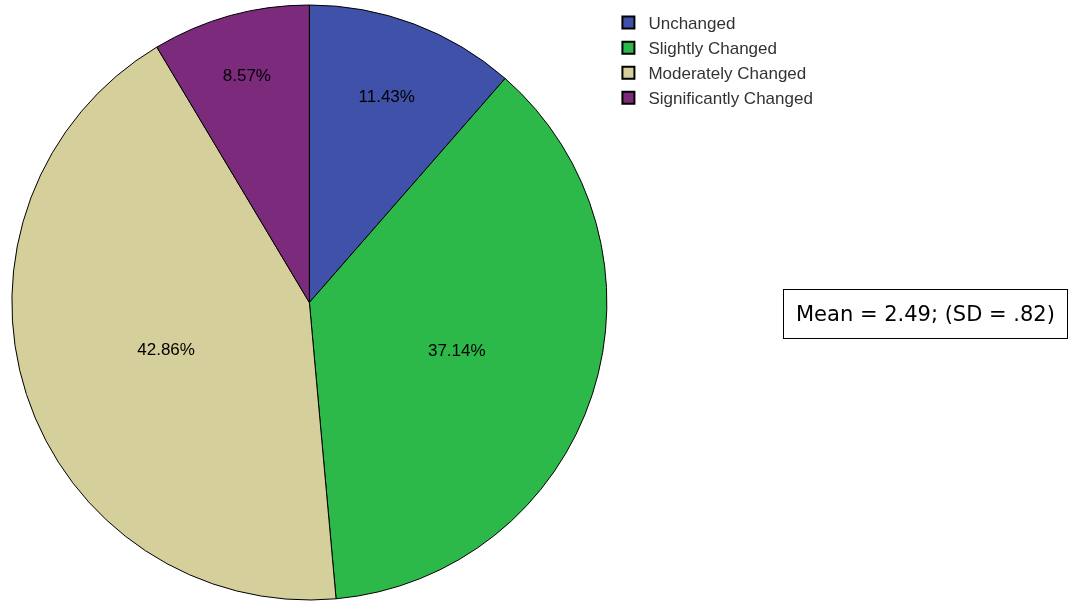 This screenshot has width=1078, height=605. Describe the element at coordinates (692, 24) in the screenshot. I see `legend-label: Unchanged` at that location.